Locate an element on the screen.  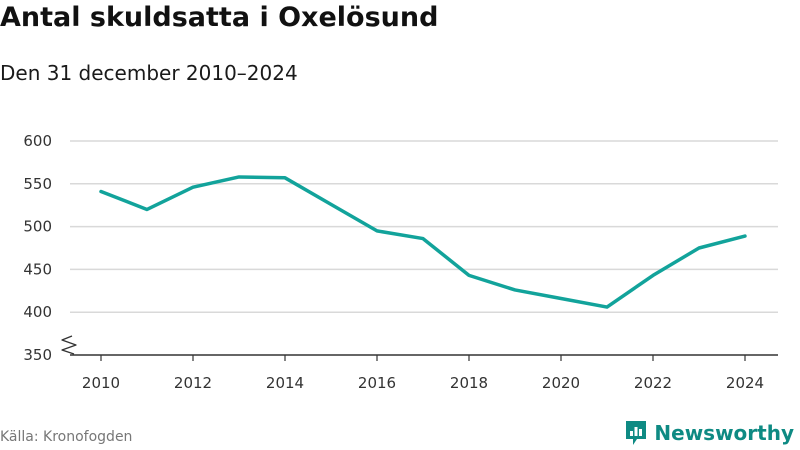
data-point-2023 is located at coordinates (699, 248).